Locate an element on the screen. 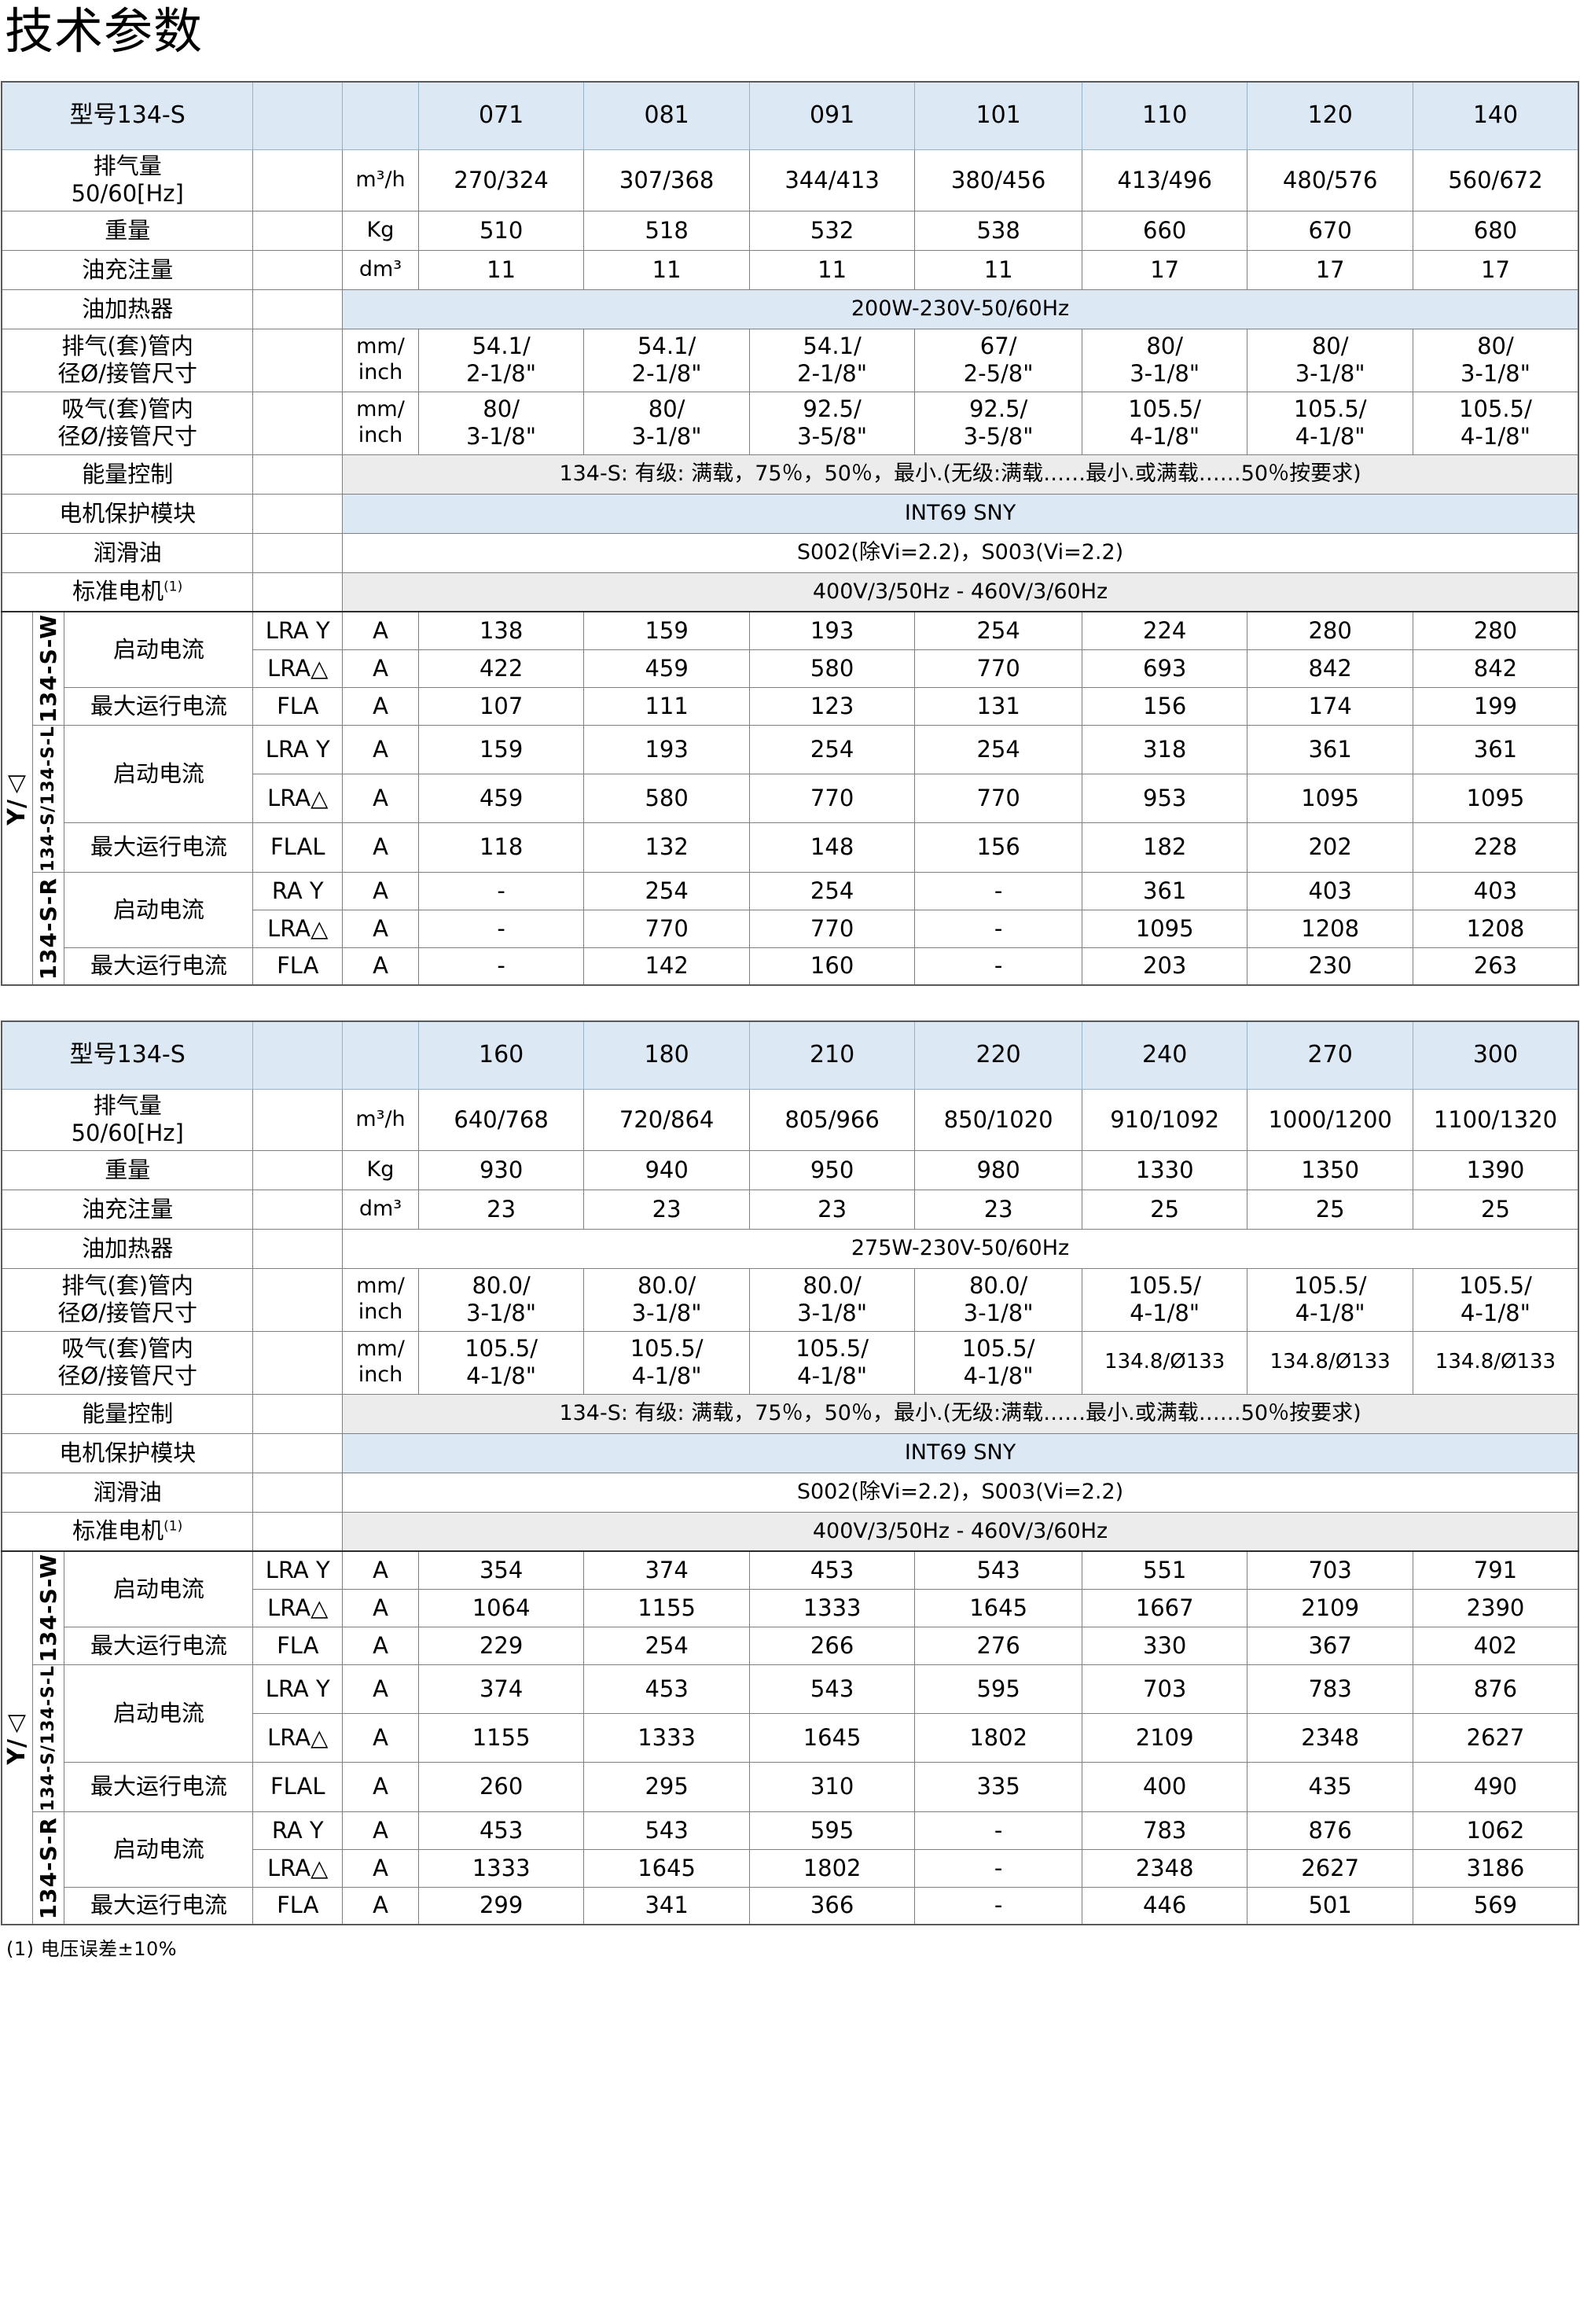  t1-w-lrad-code: LRA△ is located at coordinates (298, 668).